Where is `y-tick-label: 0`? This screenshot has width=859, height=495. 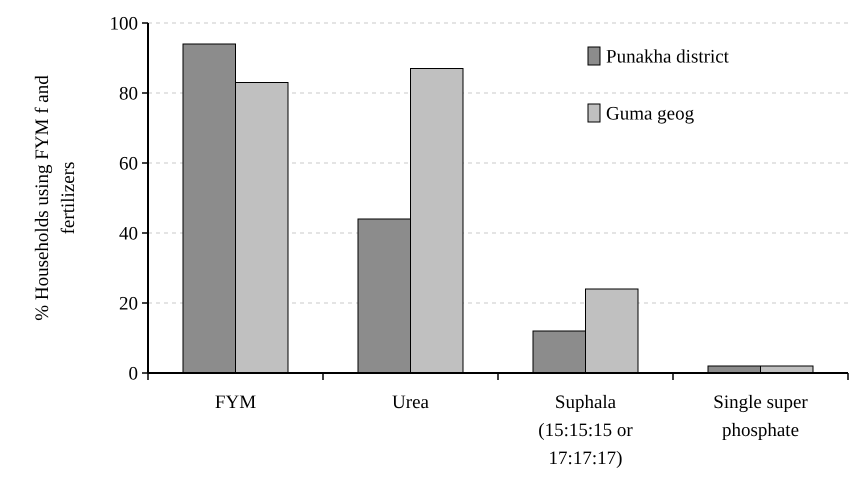
y-tick-label: 0 is located at coordinates (133, 374).